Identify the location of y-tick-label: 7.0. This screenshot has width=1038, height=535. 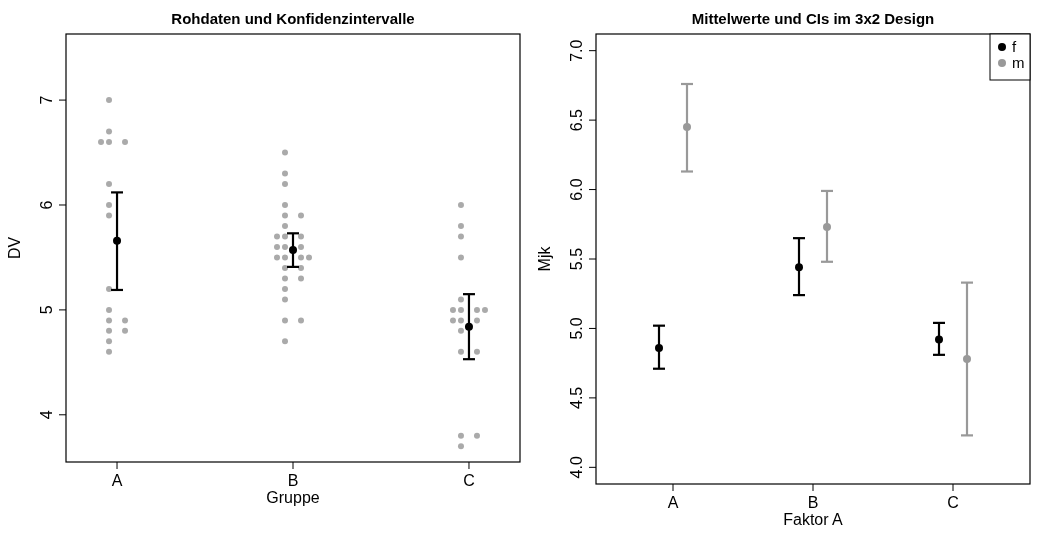
(576, 50).